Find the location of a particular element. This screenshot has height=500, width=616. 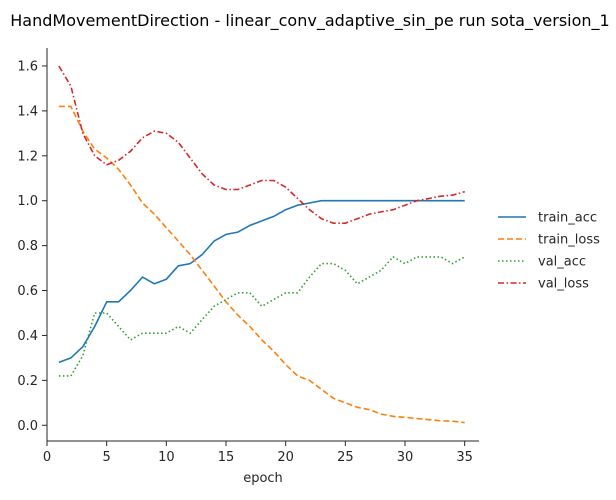

legend-label-val-loss: val_loss is located at coordinates (563, 284).